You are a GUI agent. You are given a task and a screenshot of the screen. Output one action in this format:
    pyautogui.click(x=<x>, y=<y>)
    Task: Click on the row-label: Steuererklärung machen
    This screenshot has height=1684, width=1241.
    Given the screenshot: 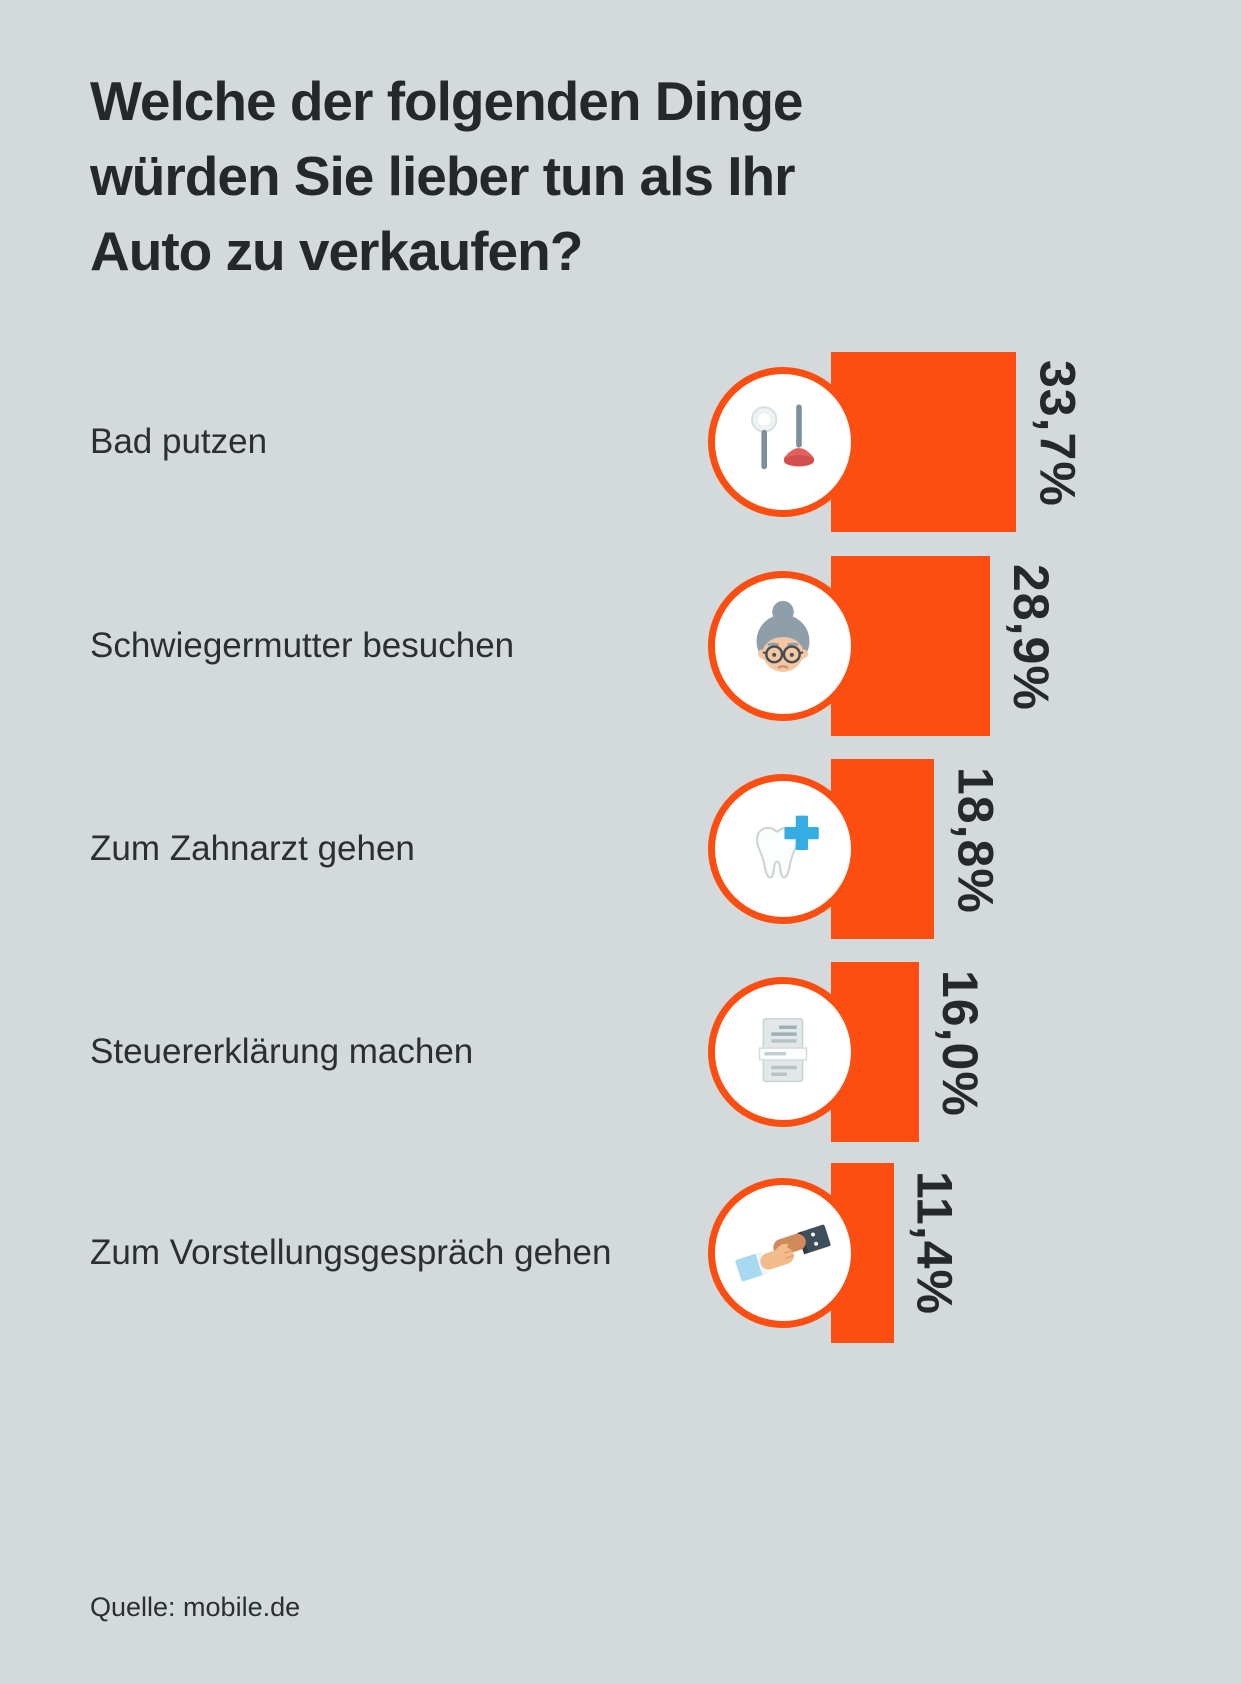 What is the action you would take?
    pyautogui.click(x=282, y=1051)
    